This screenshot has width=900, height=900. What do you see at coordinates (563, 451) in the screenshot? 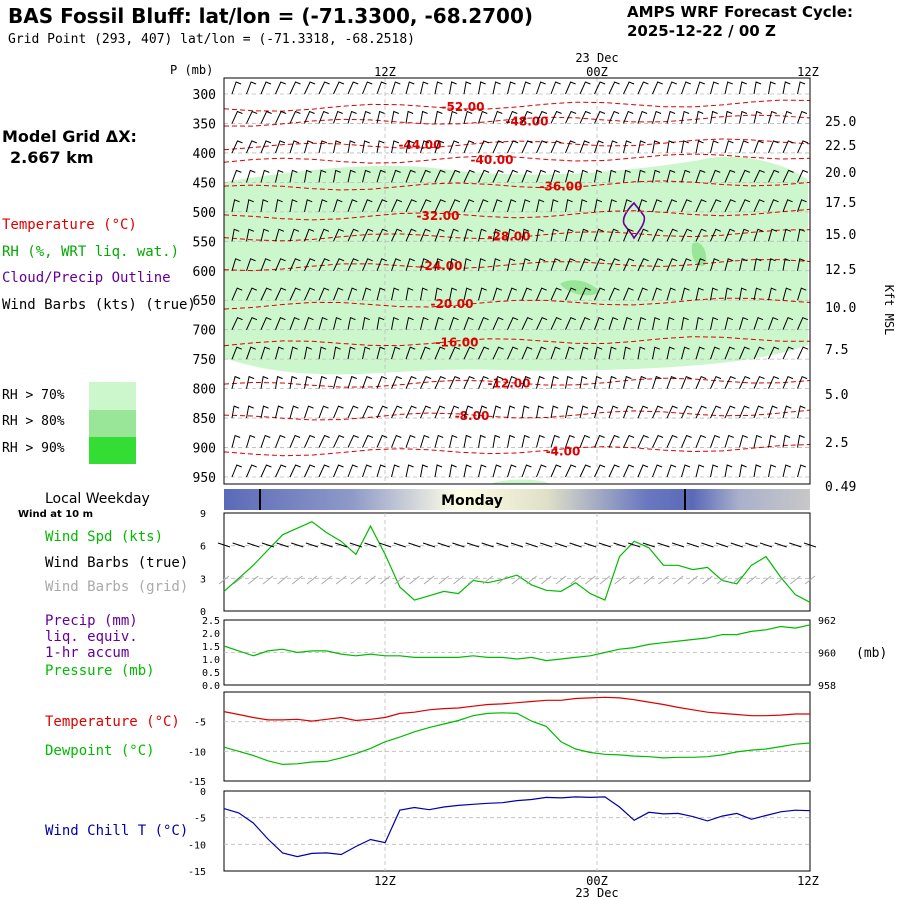
I see `temperature-contour-label: -4.00` at bounding box center [563, 451].